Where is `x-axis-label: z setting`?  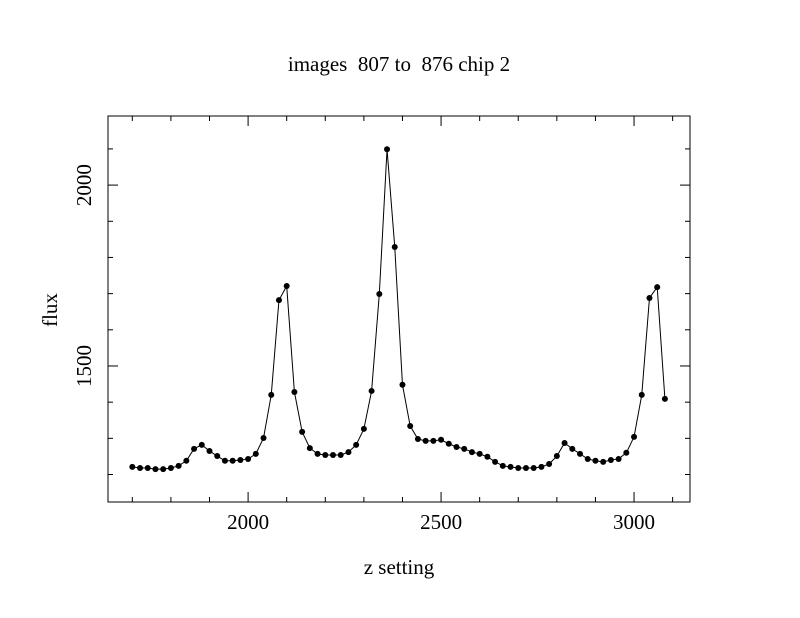
x-axis-label: z setting is located at coordinates (399, 567).